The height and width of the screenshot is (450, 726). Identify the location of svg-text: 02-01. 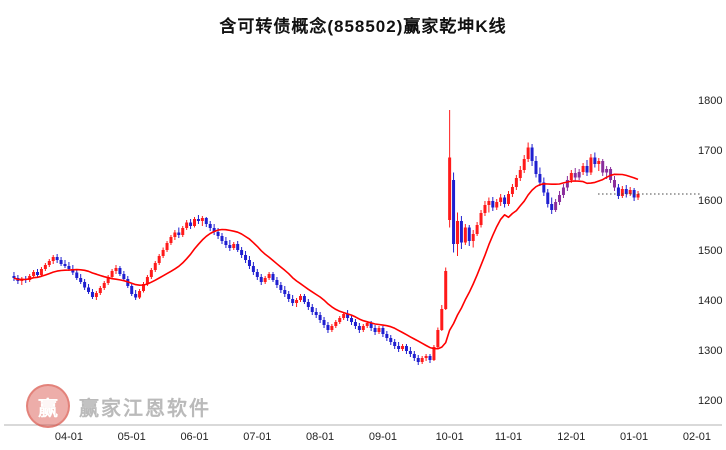
(697, 437).